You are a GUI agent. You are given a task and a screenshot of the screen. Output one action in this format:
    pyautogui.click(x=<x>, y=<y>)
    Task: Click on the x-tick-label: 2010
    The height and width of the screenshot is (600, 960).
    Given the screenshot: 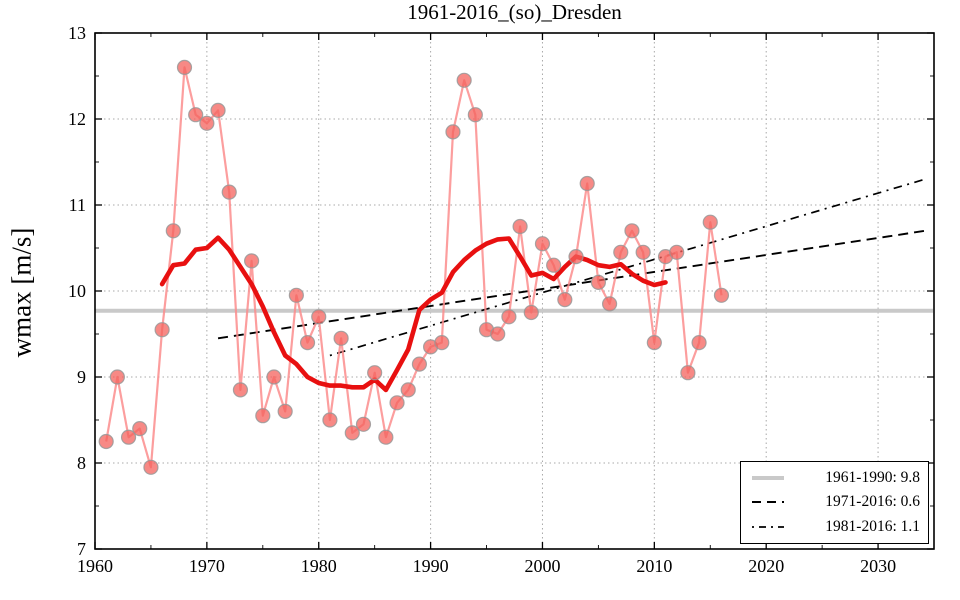 What is the action you would take?
    pyautogui.click(x=654, y=566)
    